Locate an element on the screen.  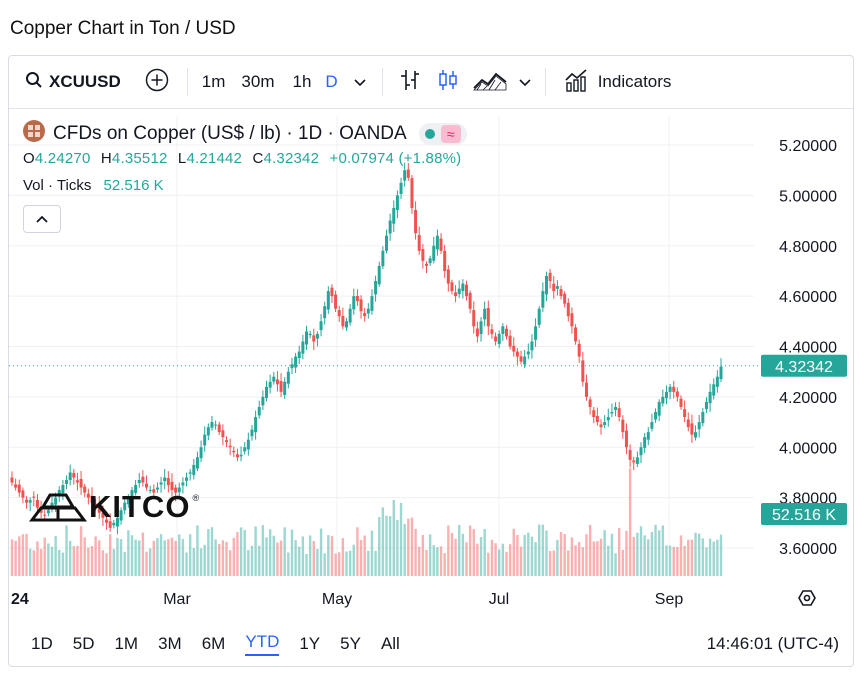
indicators-button: Indicators is located at coordinates (617, 82).